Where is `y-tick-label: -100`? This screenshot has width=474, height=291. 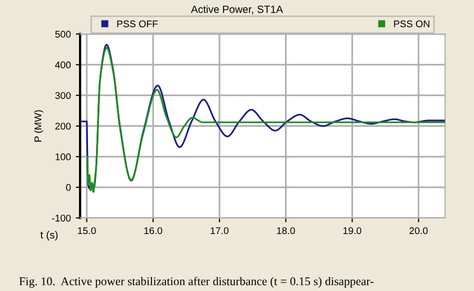 y-tick-label: -100 is located at coordinates (61, 218).